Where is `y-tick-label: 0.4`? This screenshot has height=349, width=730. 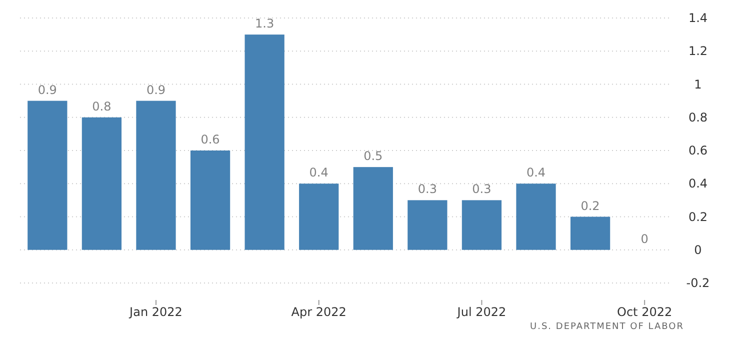
y-tick-label: 0.4 is located at coordinates (698, 183).